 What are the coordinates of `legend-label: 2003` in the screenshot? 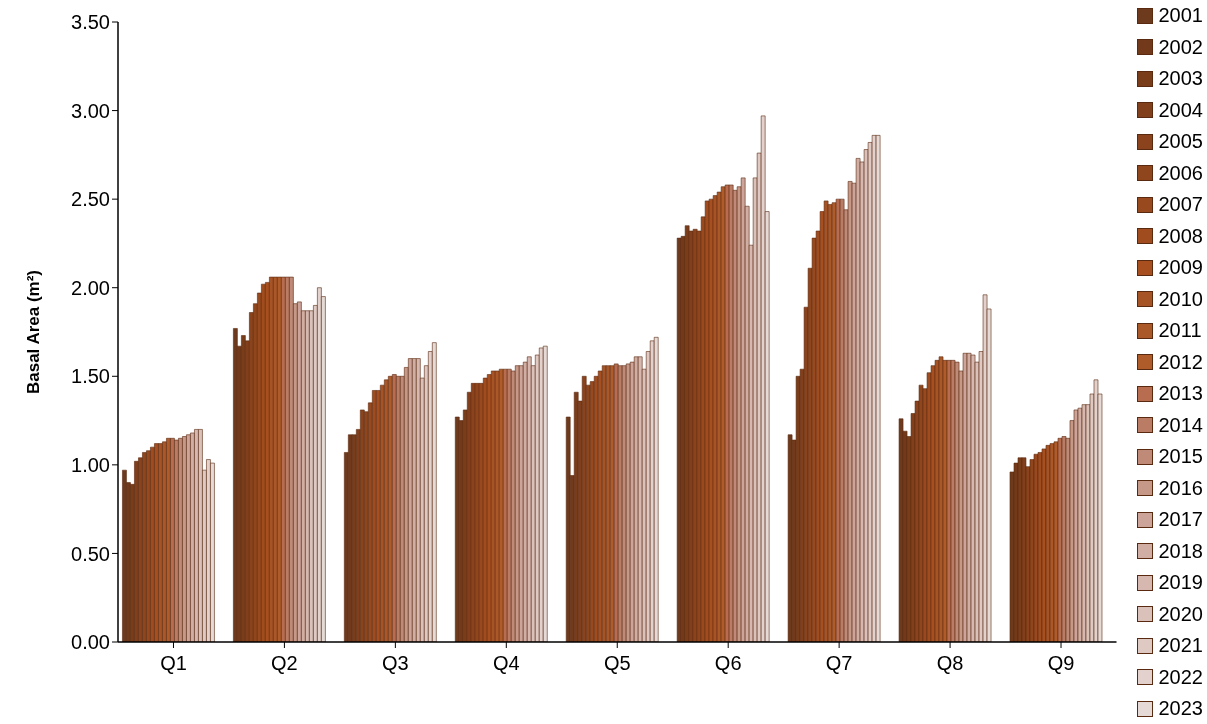 It's located at (1180, 79).